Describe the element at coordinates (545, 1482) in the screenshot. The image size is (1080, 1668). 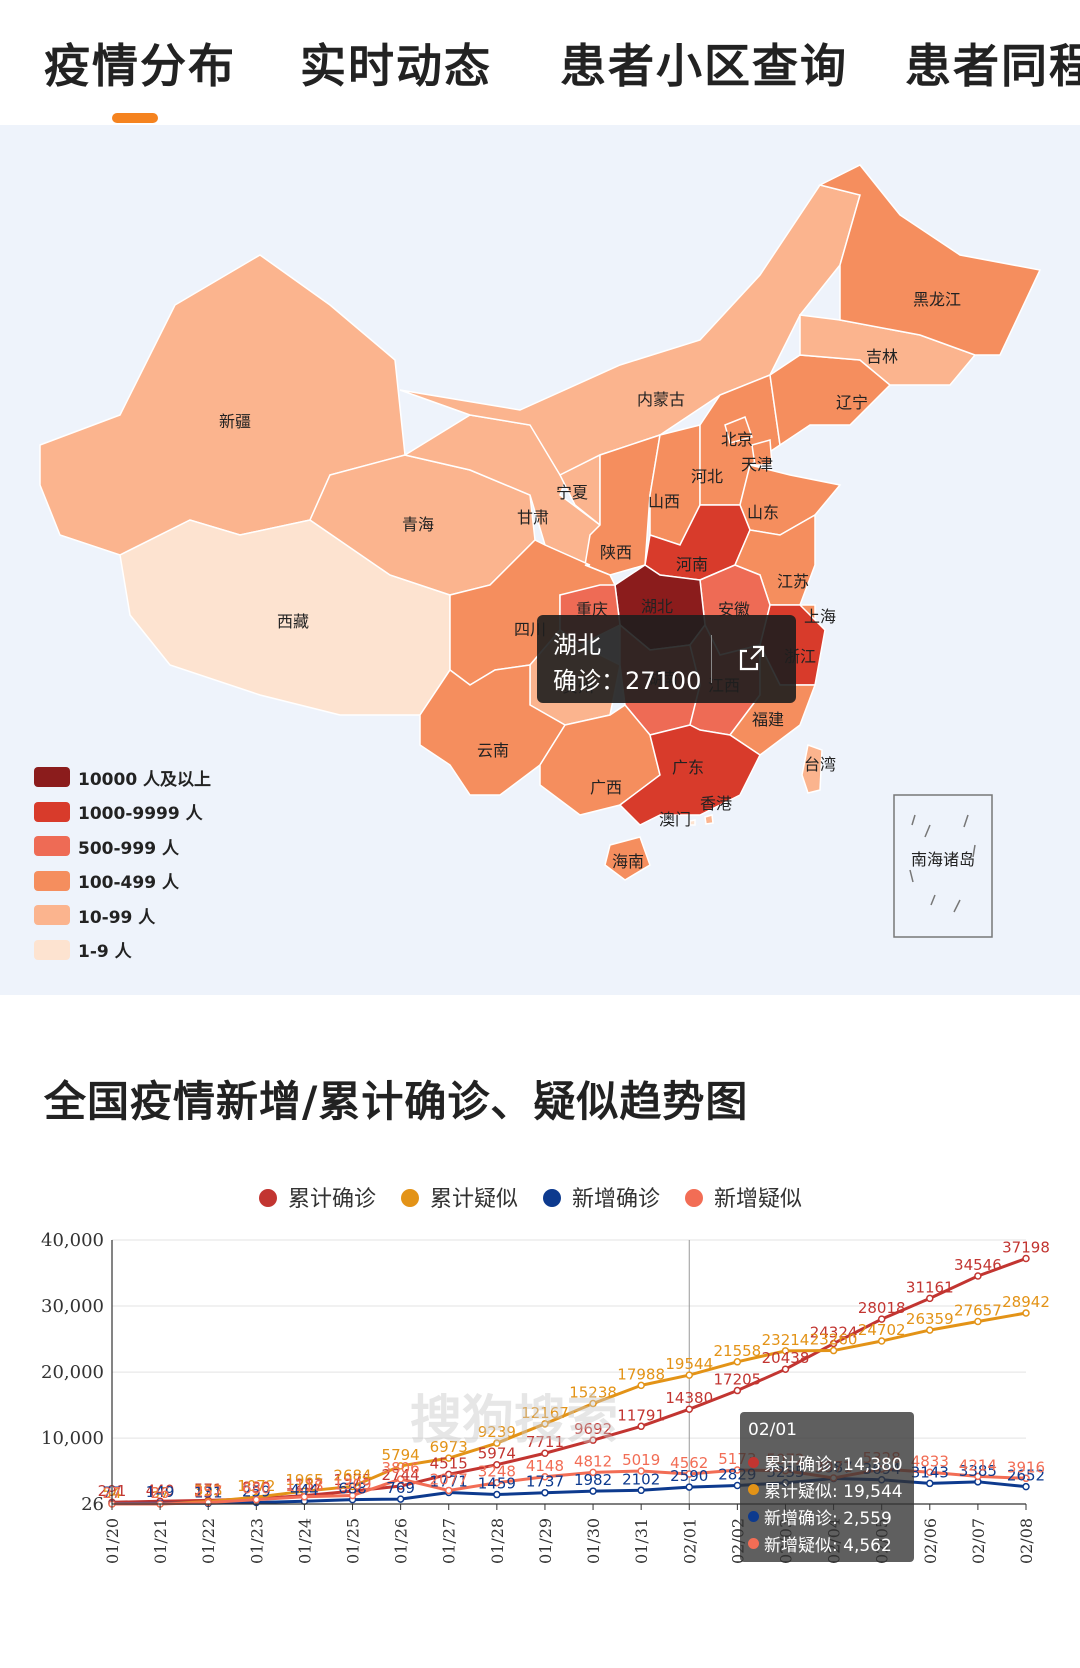
I see `data-label: 1737` at that location.